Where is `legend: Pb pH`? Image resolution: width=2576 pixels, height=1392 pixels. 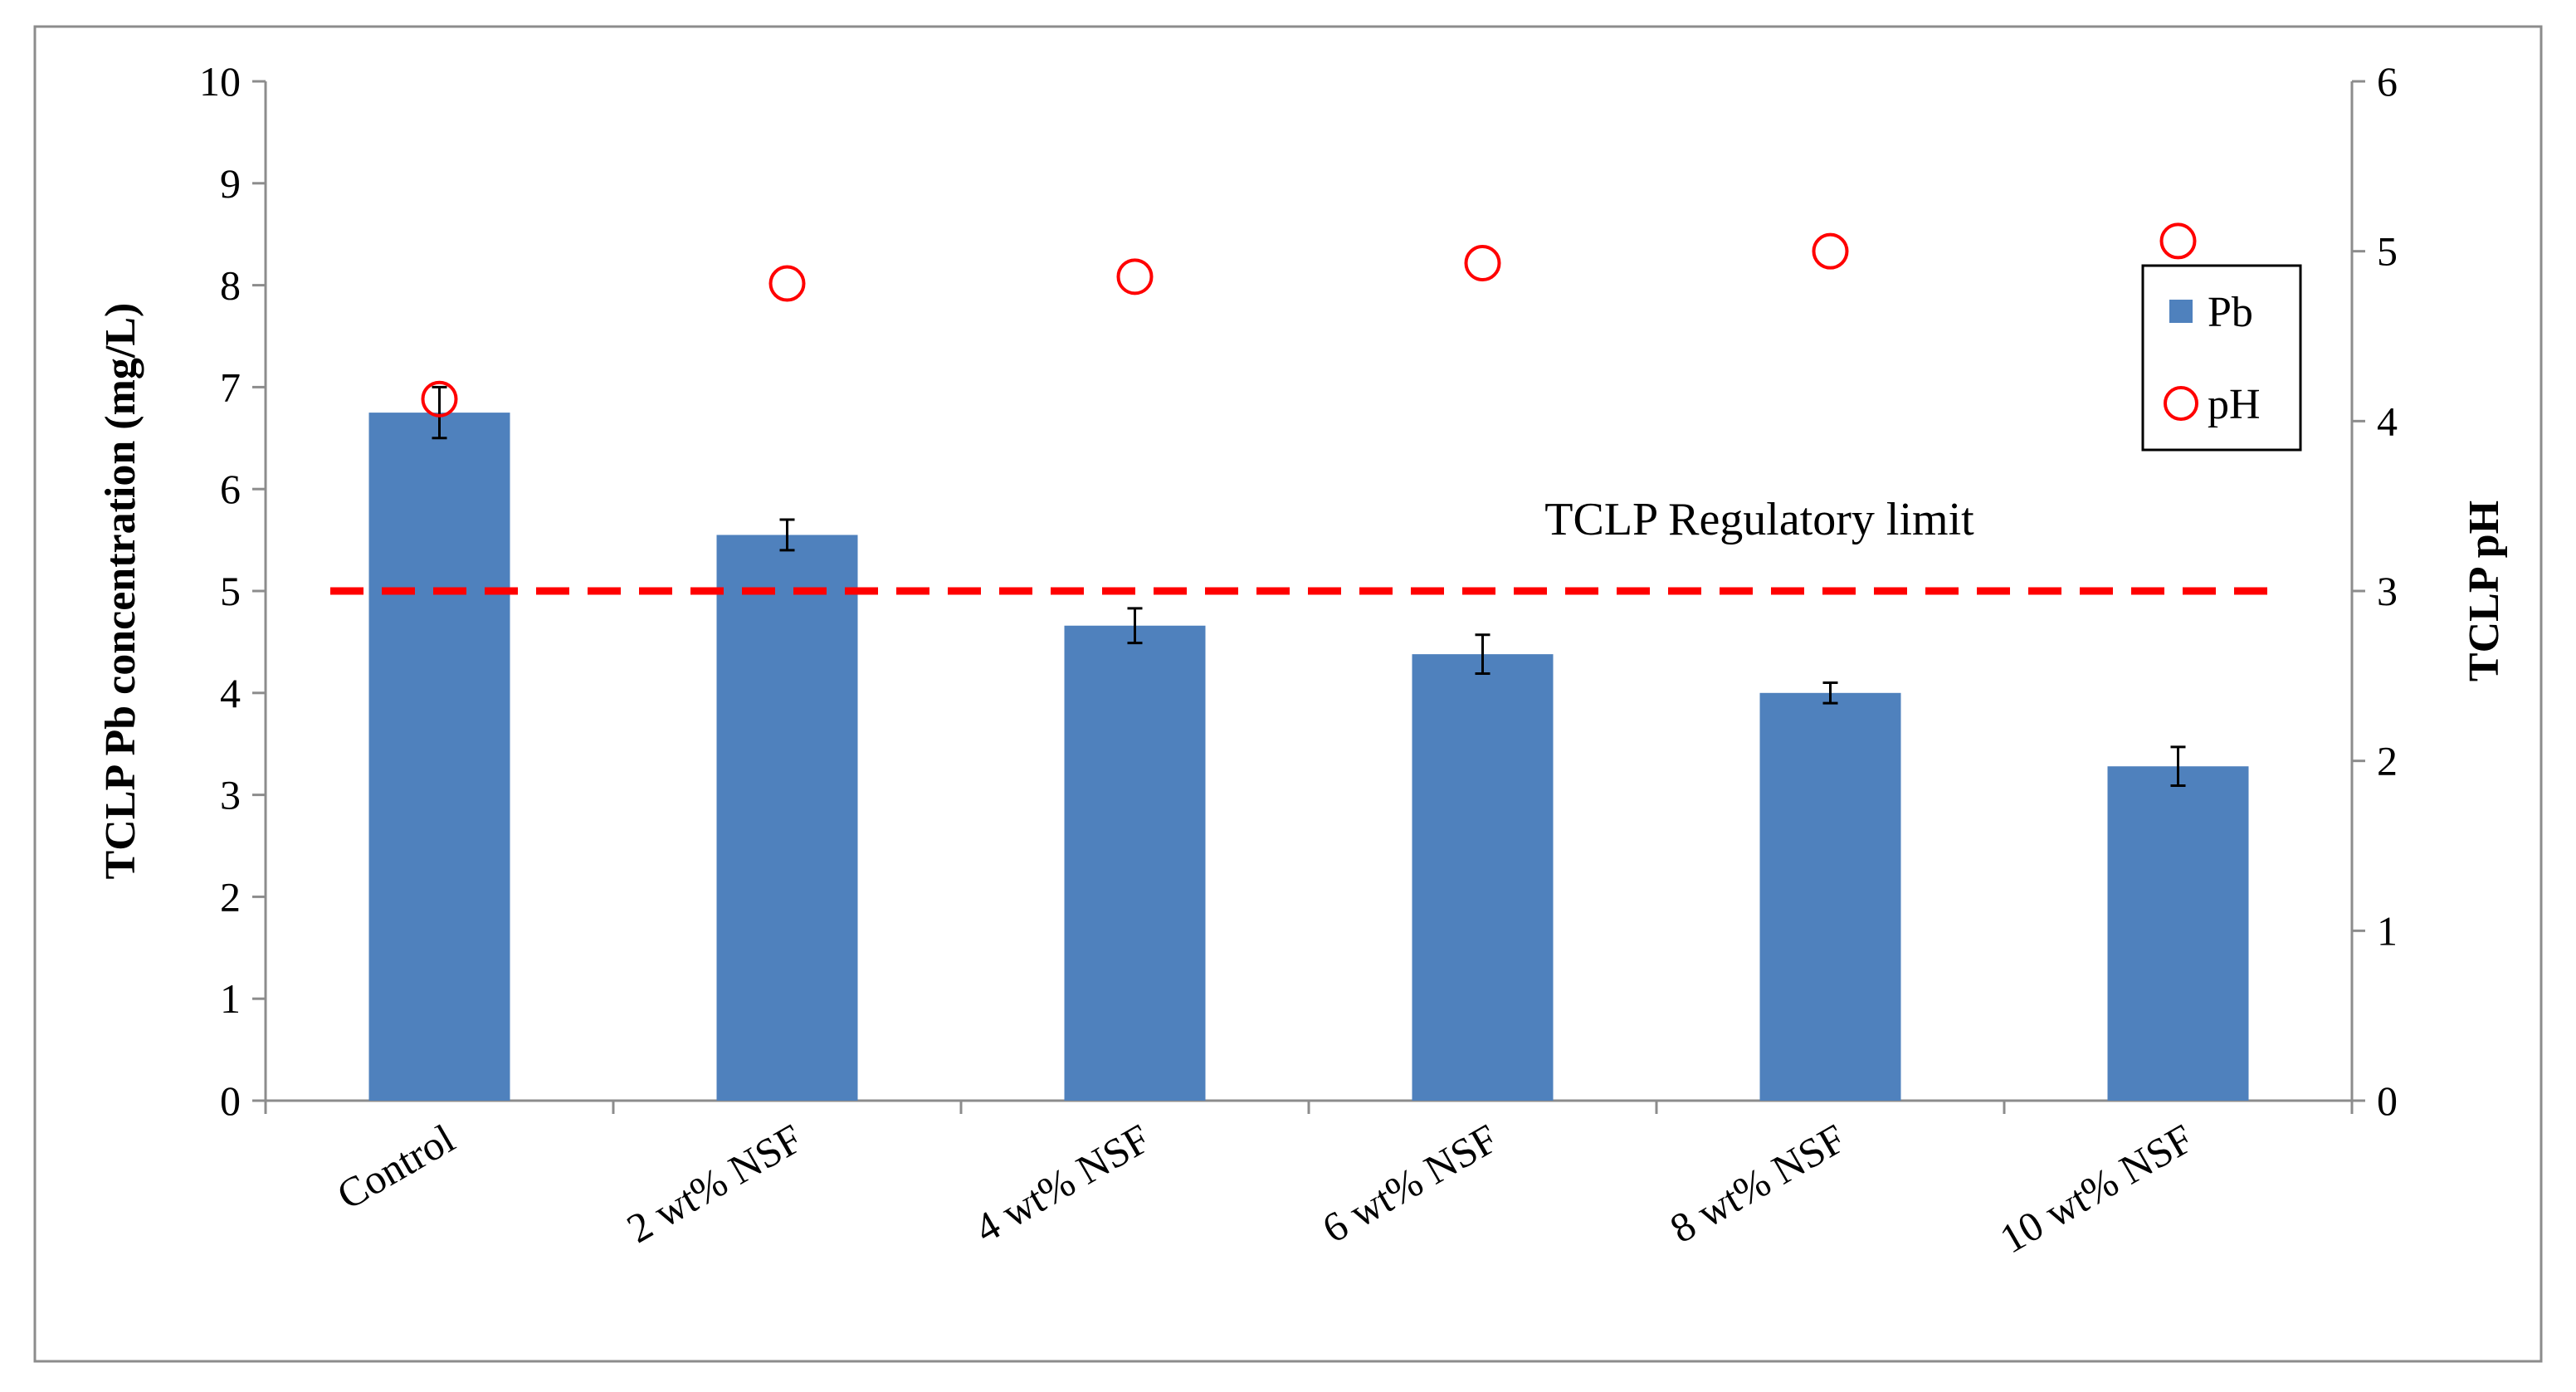 legend: Pb pH is located at coordinates (2222, 358).